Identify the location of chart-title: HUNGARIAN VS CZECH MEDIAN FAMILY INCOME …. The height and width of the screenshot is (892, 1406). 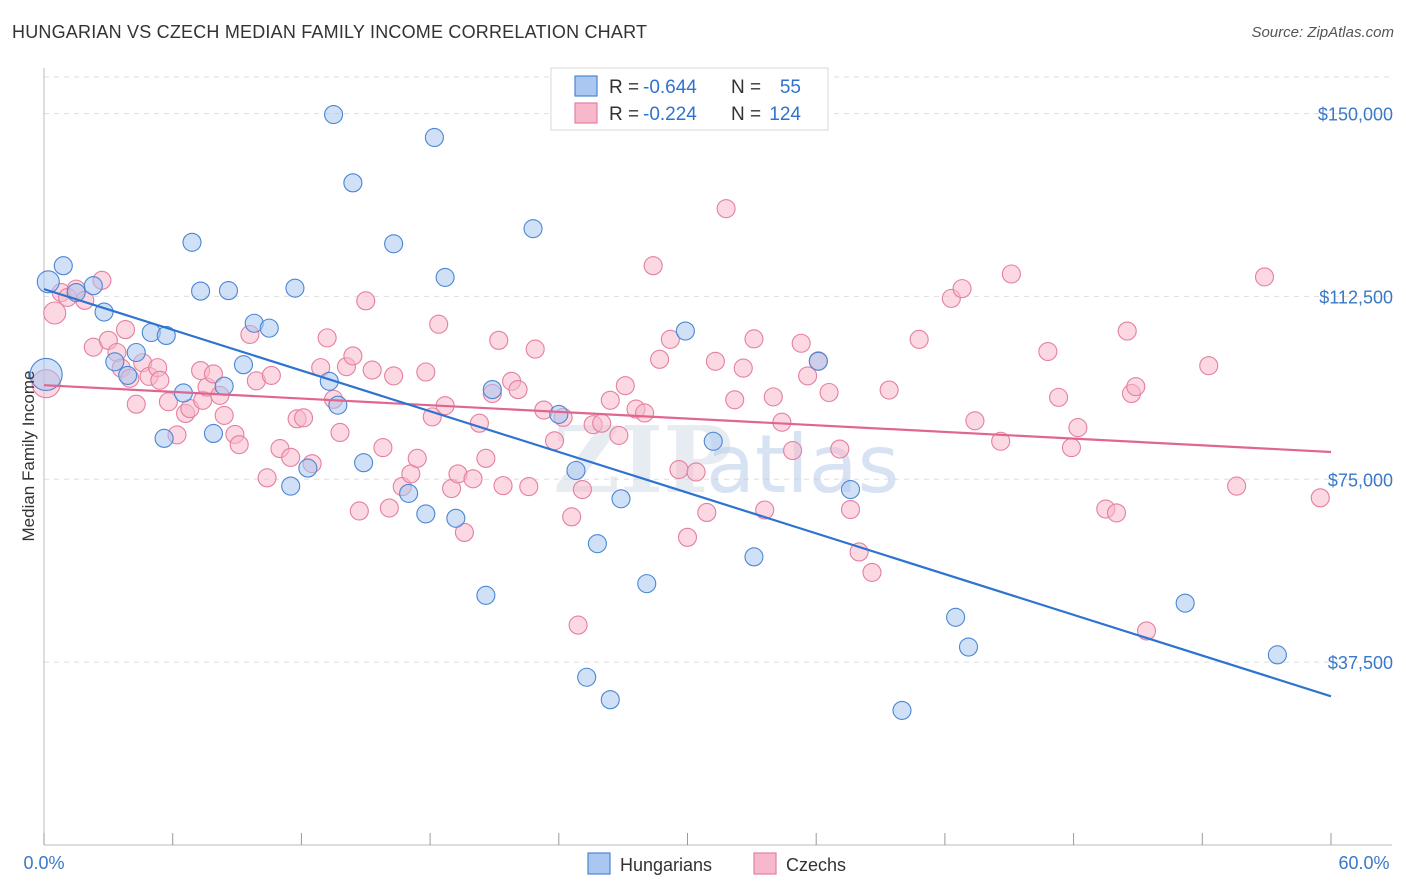
(330, 32).